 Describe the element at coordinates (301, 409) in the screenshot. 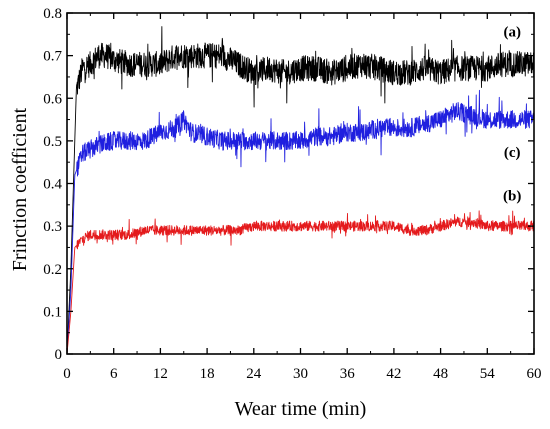

I see `x-axis-title: Wear time (min)` at that location.